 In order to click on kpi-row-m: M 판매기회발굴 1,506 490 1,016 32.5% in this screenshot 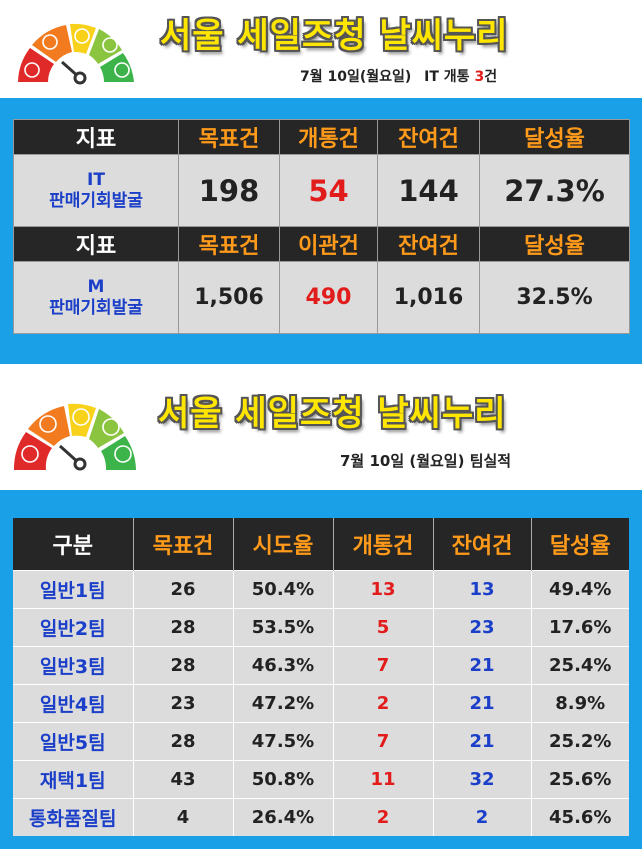, I will do `click(321, 297)`.